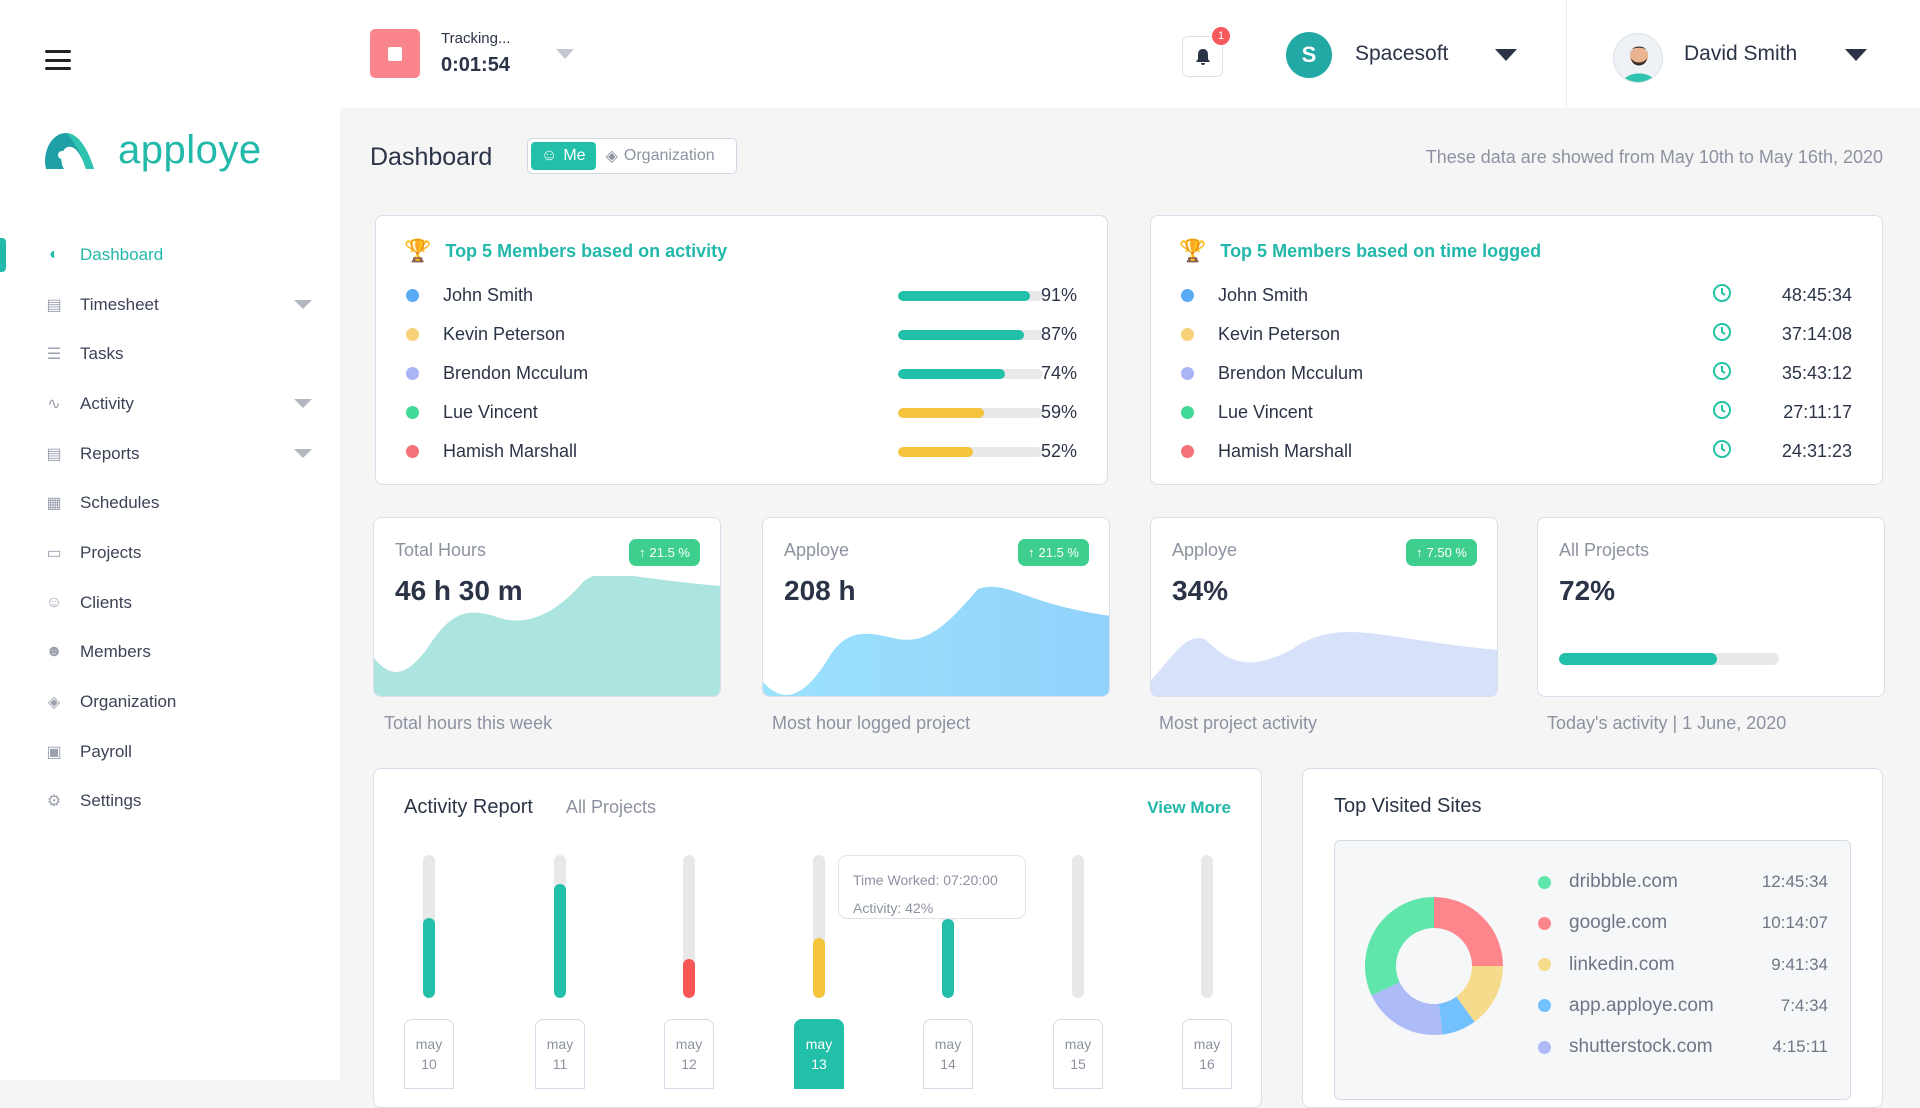  Describe the element at coordinates (54, 254) in the screenshot. I see `gauge-icon: ◐` at that location.